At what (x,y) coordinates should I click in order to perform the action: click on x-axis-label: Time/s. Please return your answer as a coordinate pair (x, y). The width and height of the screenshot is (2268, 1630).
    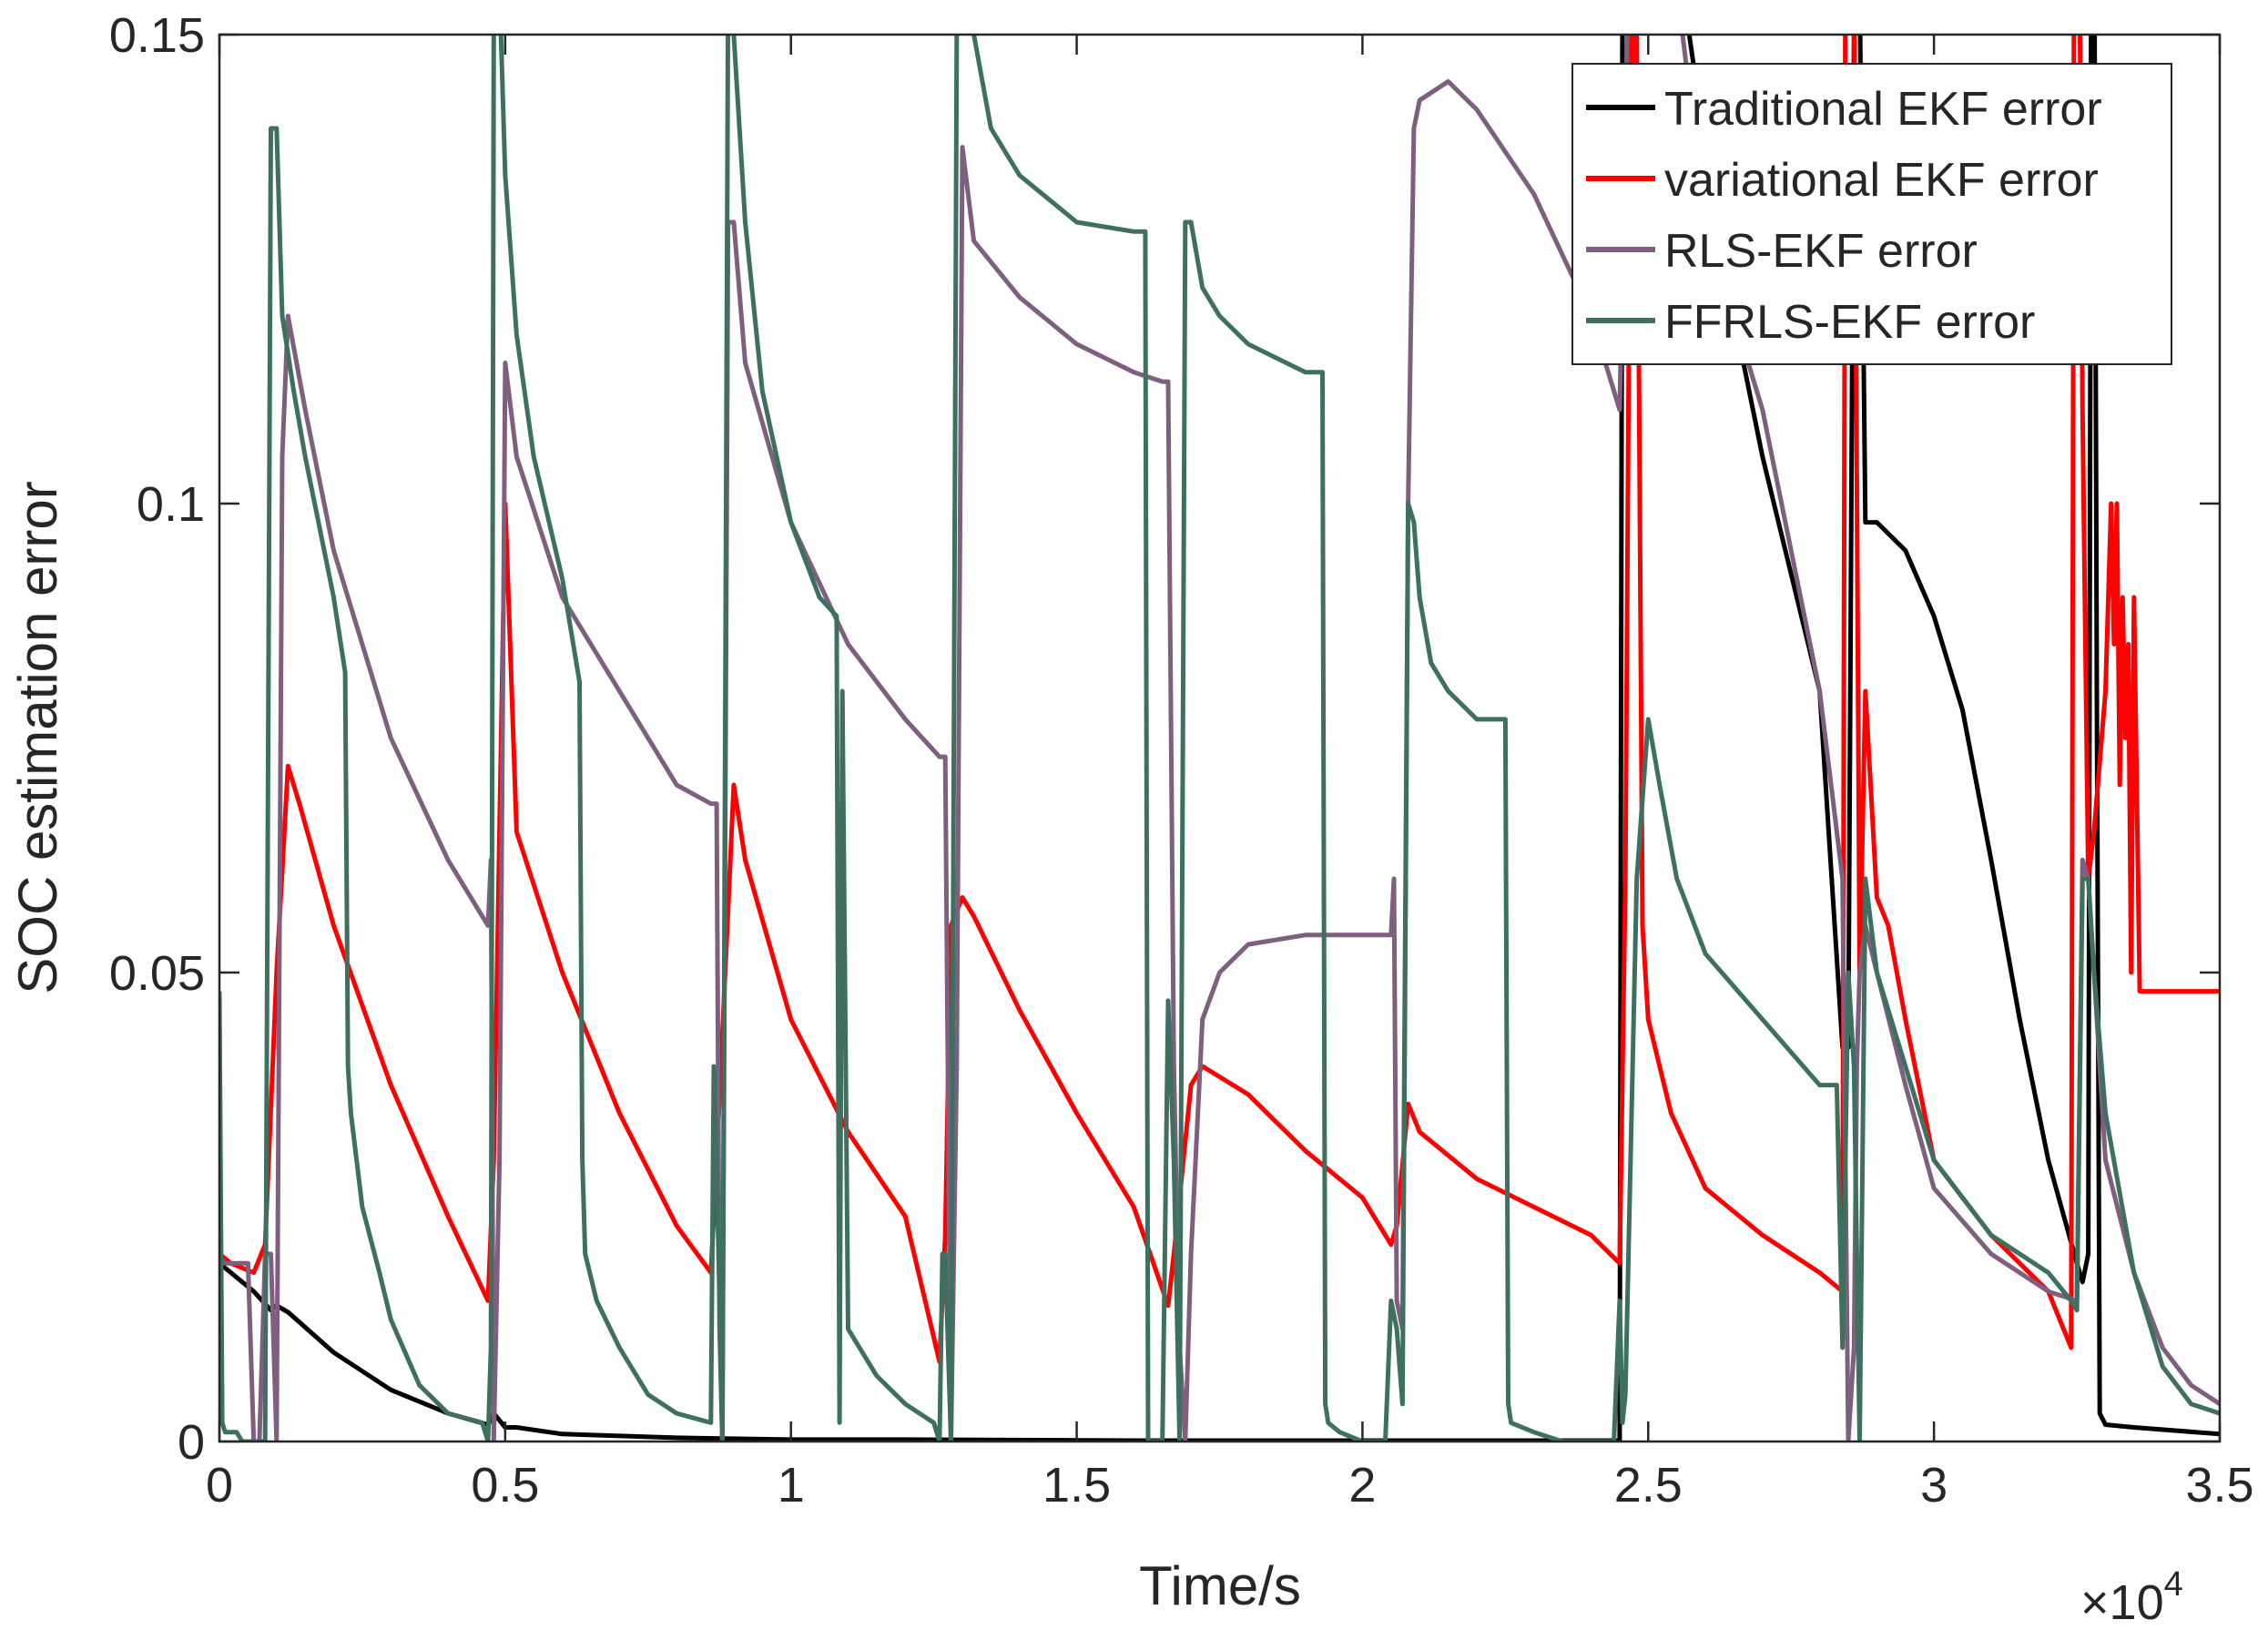
    Looking at the image, I should click on (1220, 1585).